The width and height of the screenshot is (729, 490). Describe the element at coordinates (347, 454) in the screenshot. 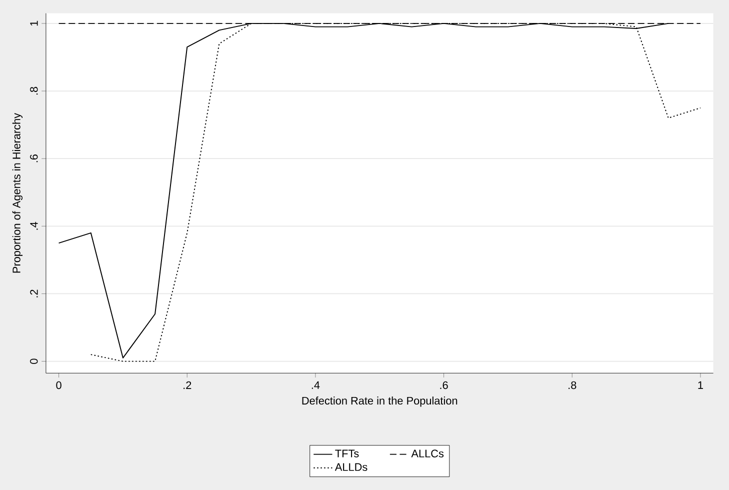

I see `legend-label: TFTs` at that location.